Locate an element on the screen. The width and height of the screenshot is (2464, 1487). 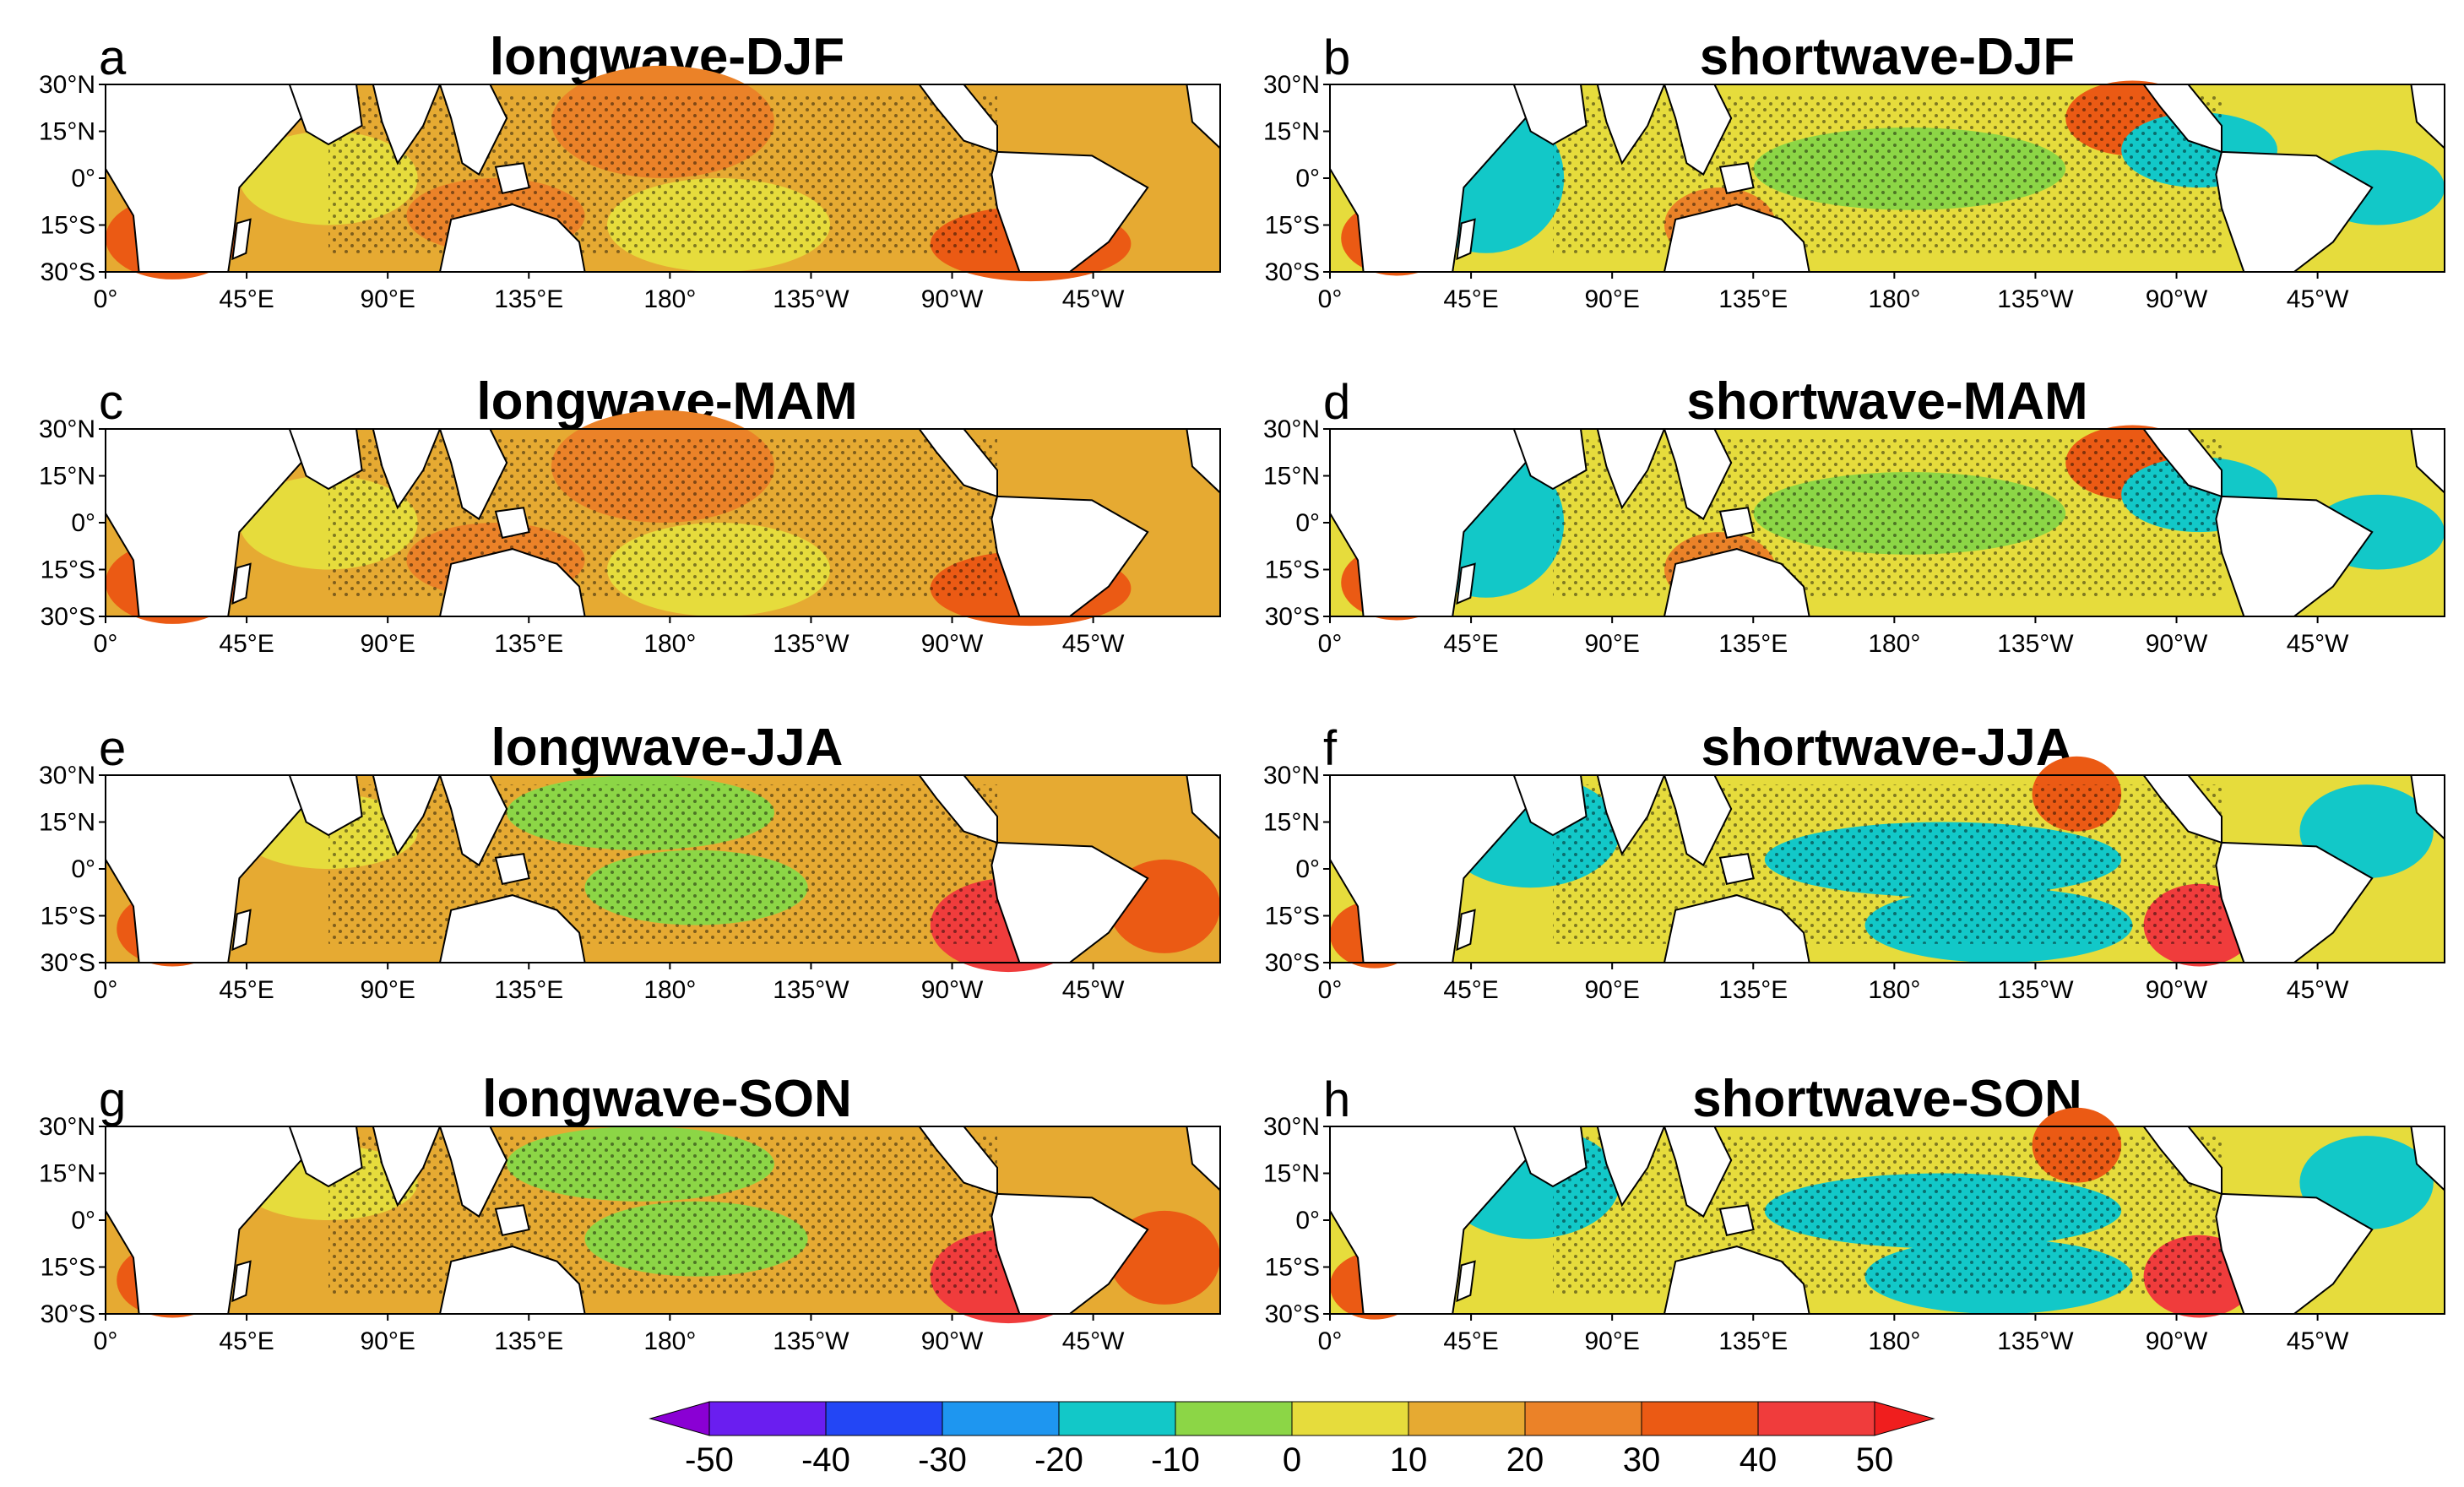
colorbar-min-arrow is located at coordinates (679, 1418).